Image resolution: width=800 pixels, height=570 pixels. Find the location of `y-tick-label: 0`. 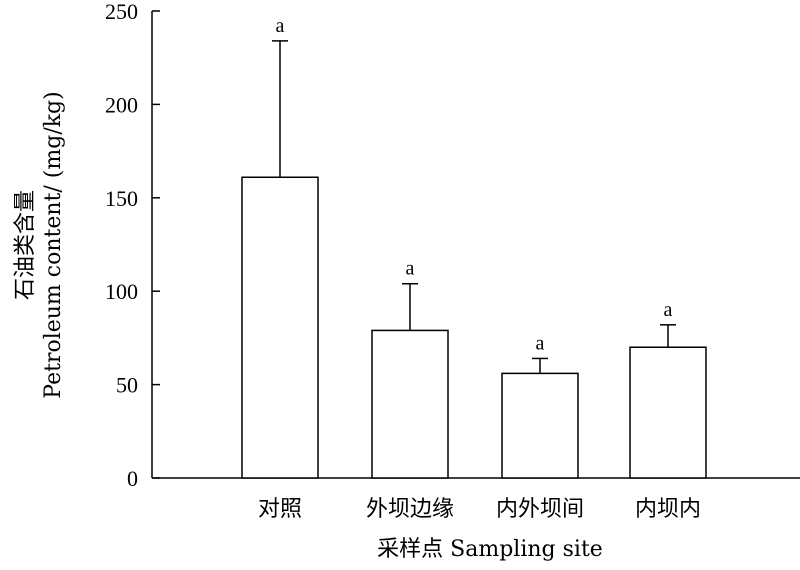

y-tick-label: 0 is located at coordinates (132, 478).